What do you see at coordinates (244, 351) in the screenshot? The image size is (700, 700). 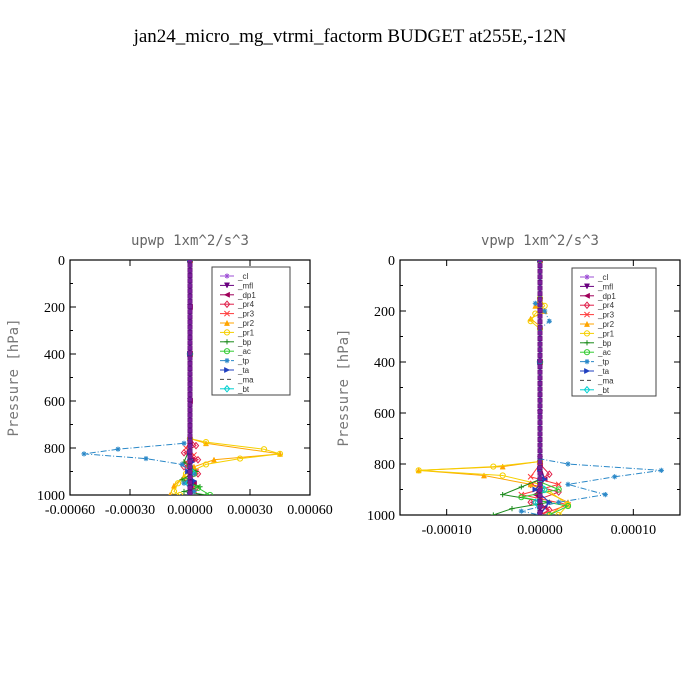 I see `legend-entry: _ac` at bounding box center [244, 351].